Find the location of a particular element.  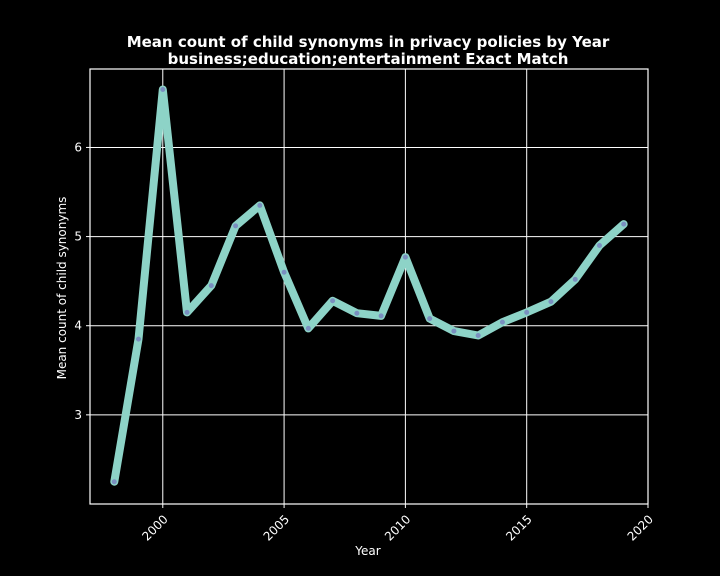

y-tick-label: 5 is located at coordinates (78, 237).